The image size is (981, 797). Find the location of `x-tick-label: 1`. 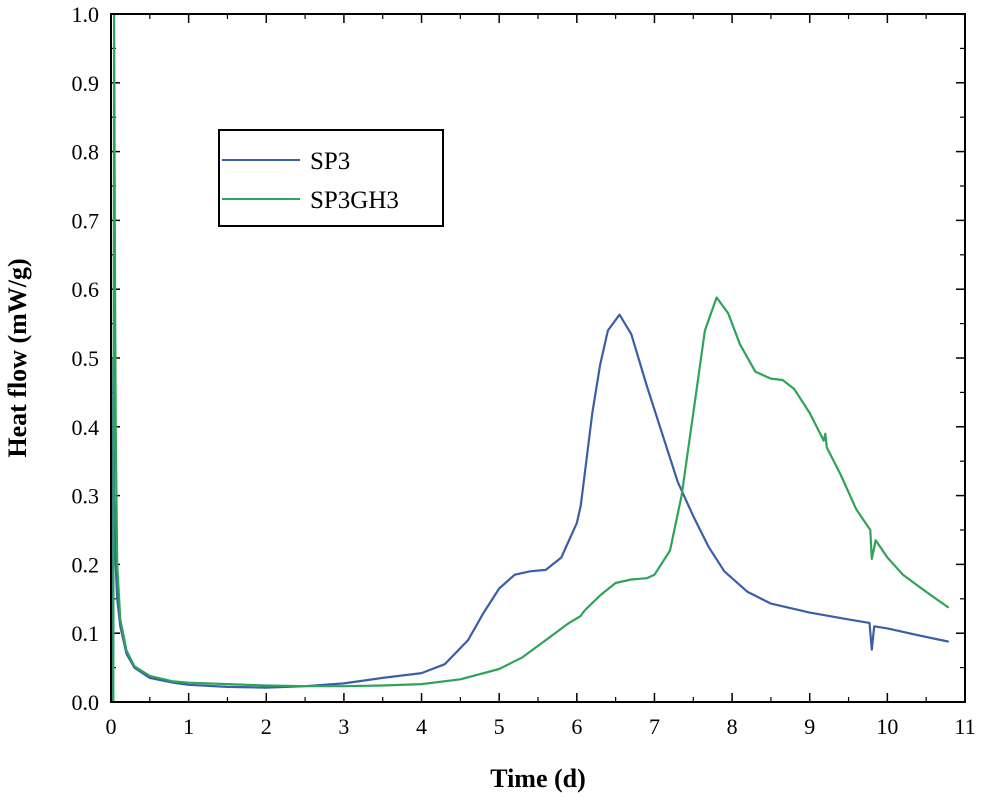

x-tick-label: 1 is located at coordinates (188, 726).